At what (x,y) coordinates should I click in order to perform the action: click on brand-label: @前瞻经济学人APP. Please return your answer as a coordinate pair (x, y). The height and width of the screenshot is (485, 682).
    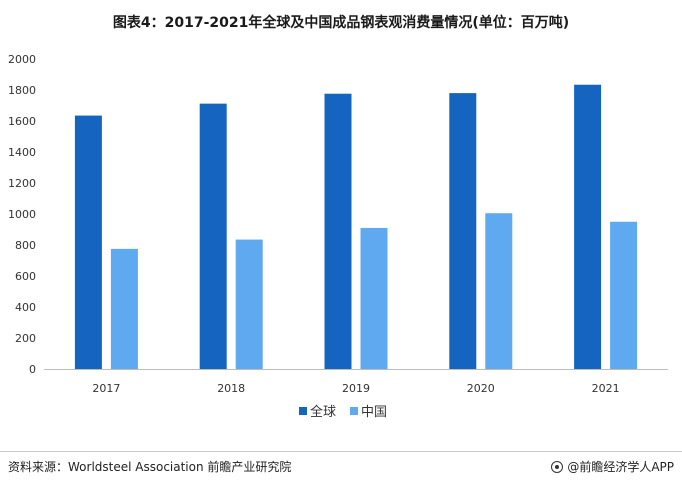
    Looking at the image, I should click on (620, 467).